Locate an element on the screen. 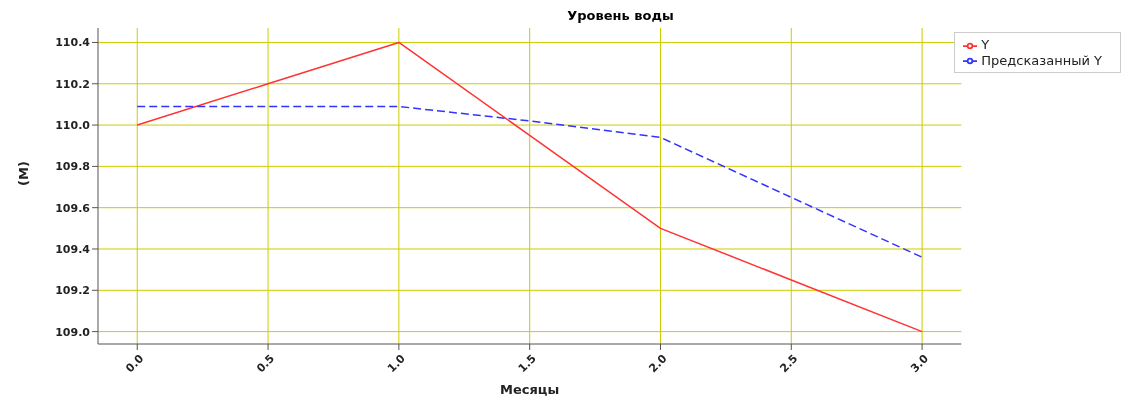 The width and height of the screenshot is (1141, 407). x-tick-label: 1.5 is located at coordinates (527, 364).